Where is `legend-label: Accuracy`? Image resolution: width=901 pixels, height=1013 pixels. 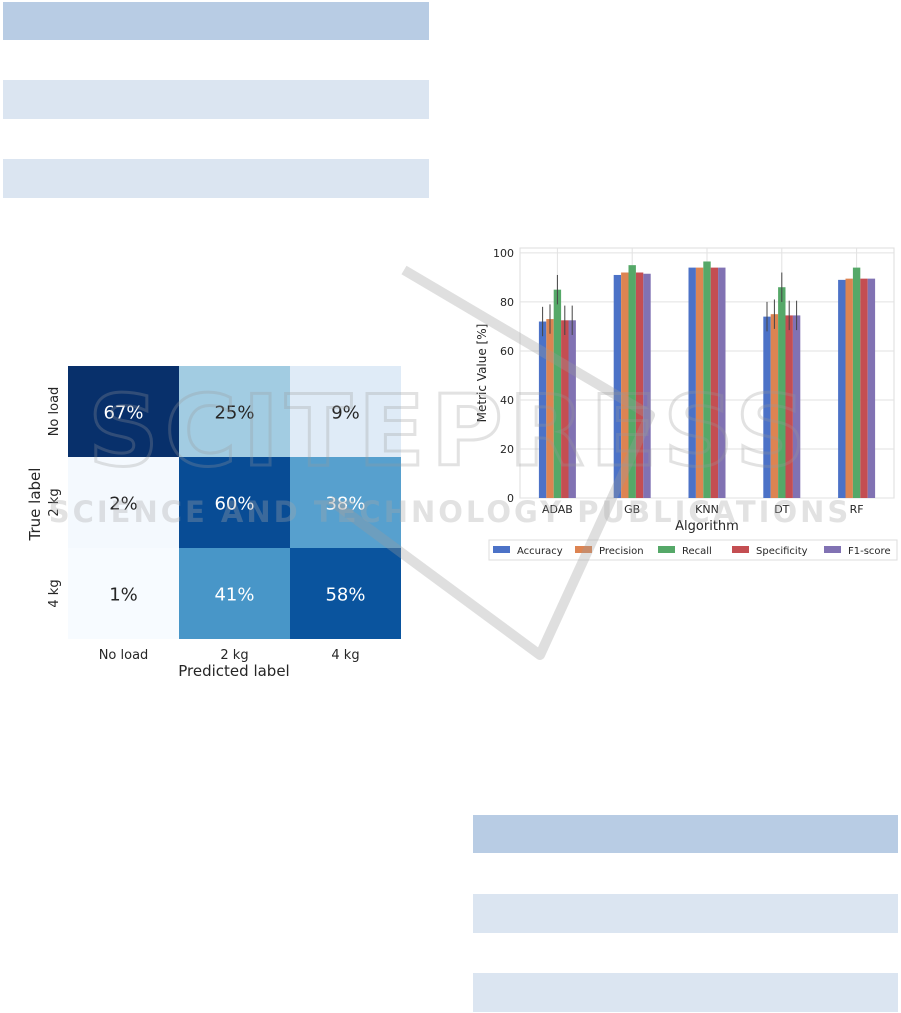 legend-label: Accuracy is located at coordinates (540, 551).